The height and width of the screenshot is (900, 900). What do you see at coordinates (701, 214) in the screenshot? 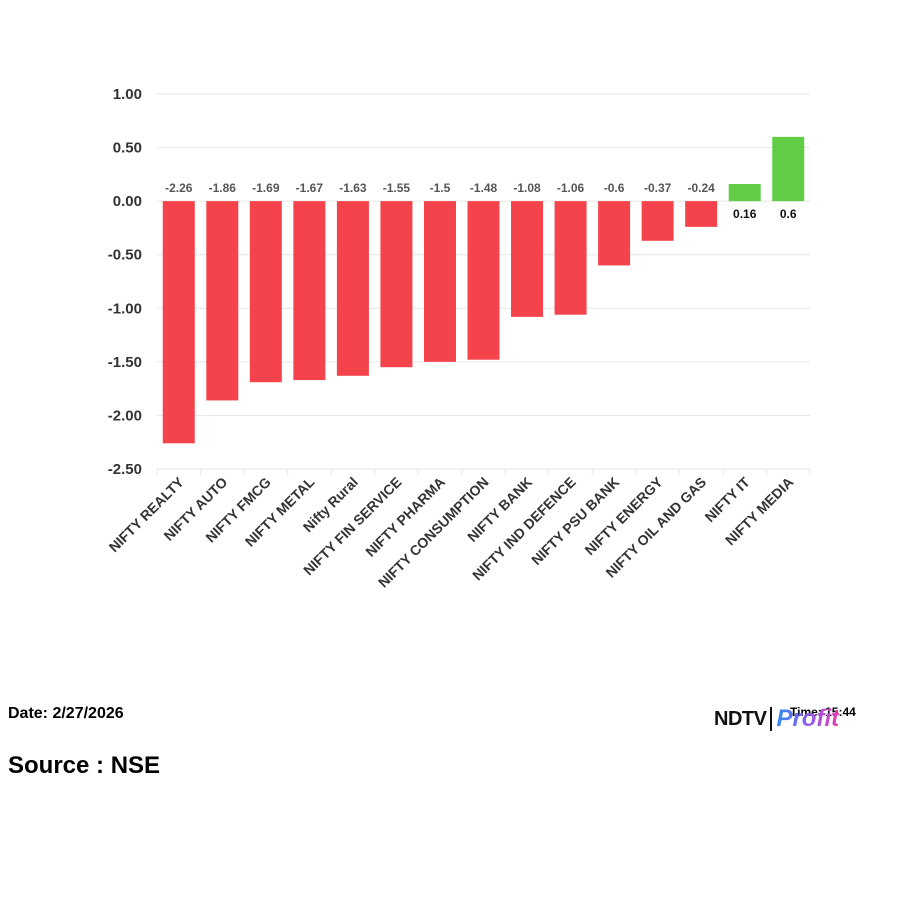
I see `bar-nifty-oil-and-gas` at bounding box center [701, 214].